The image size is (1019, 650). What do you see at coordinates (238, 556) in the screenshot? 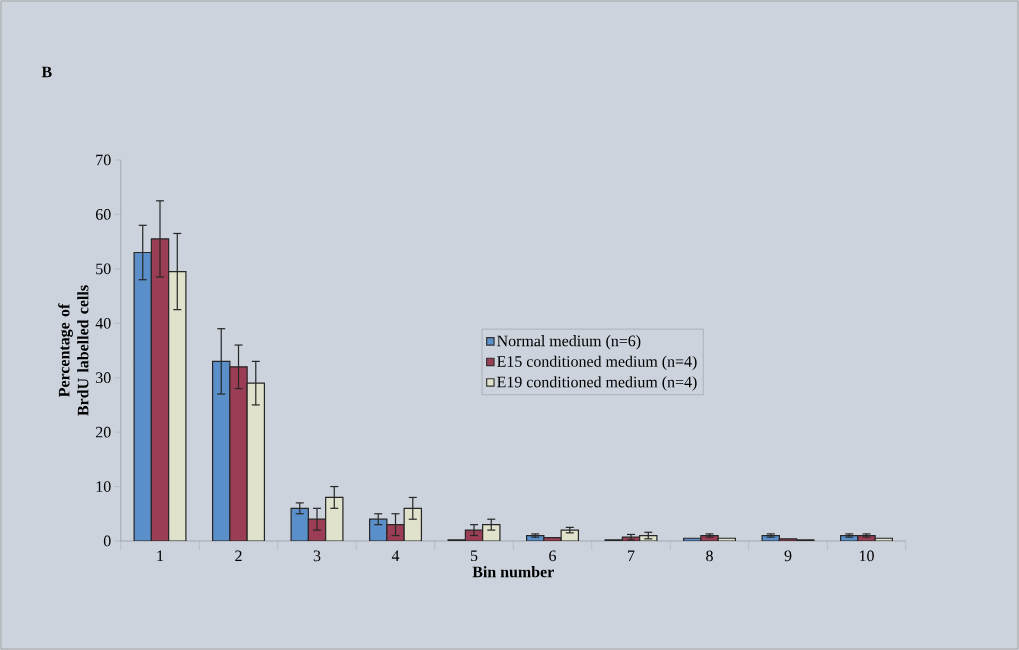
I see `x-tick-label: 2` at bounding box center [238, 556].